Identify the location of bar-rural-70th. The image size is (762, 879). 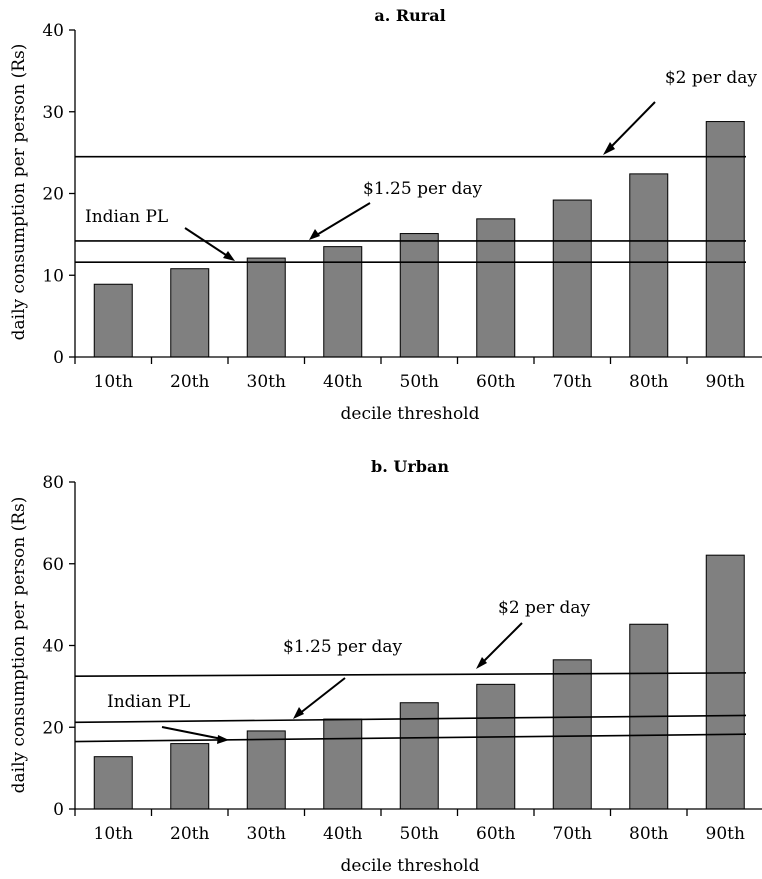
(572, 278).